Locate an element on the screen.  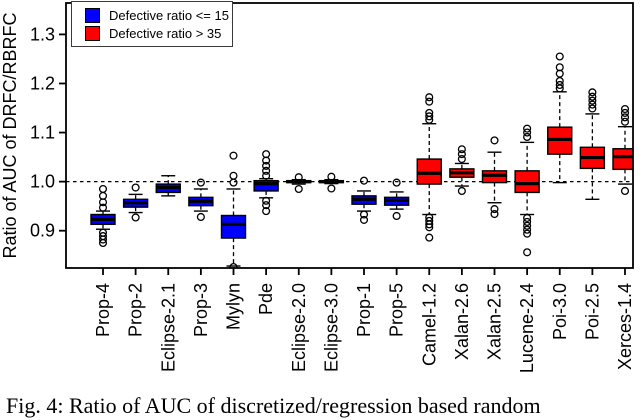
legend-swatch-blue-icon is located at coordinates (92, 15).